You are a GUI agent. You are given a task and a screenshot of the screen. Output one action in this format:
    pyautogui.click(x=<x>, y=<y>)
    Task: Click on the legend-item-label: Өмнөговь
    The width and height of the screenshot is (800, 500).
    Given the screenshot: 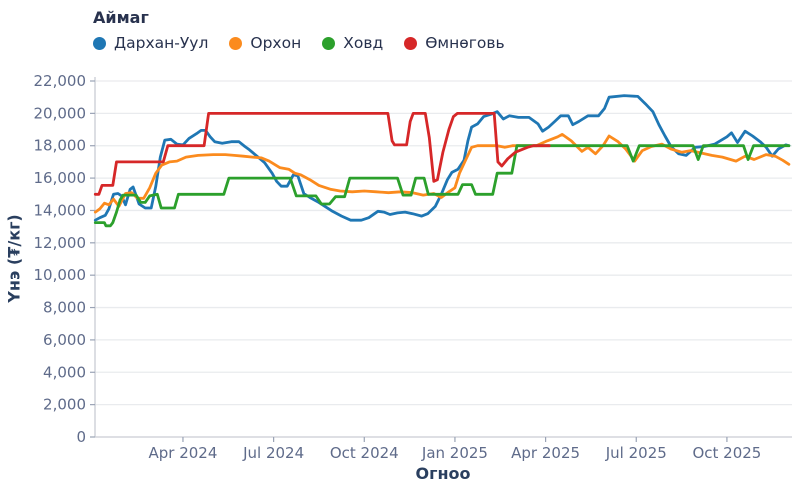 What is the action you would take?
    pyautogui.click(x=465, y=43)
    